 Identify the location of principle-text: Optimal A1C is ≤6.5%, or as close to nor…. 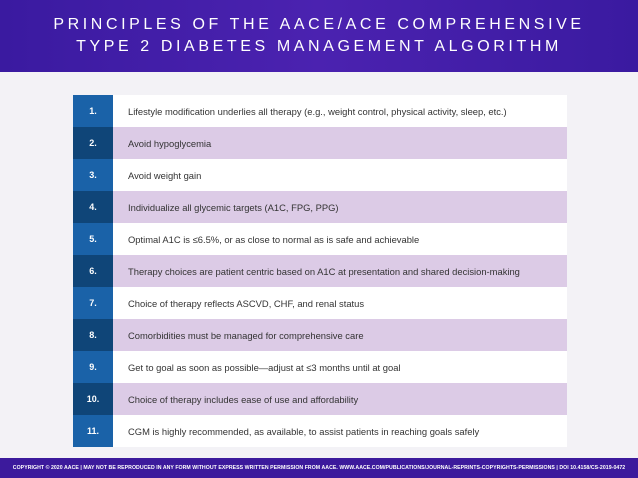
(340, 239).